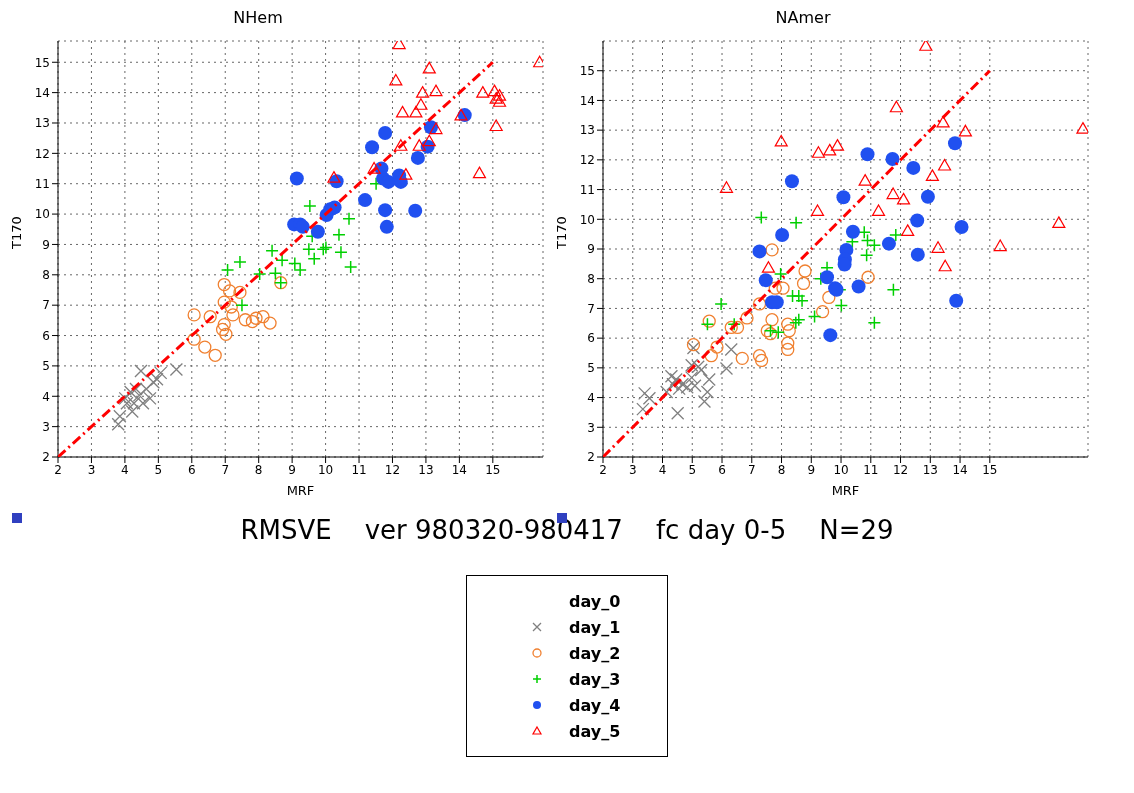 The height and width of the screenshot is (793, 1134). I want to click on chart-title: NHem, so click(258, 17).